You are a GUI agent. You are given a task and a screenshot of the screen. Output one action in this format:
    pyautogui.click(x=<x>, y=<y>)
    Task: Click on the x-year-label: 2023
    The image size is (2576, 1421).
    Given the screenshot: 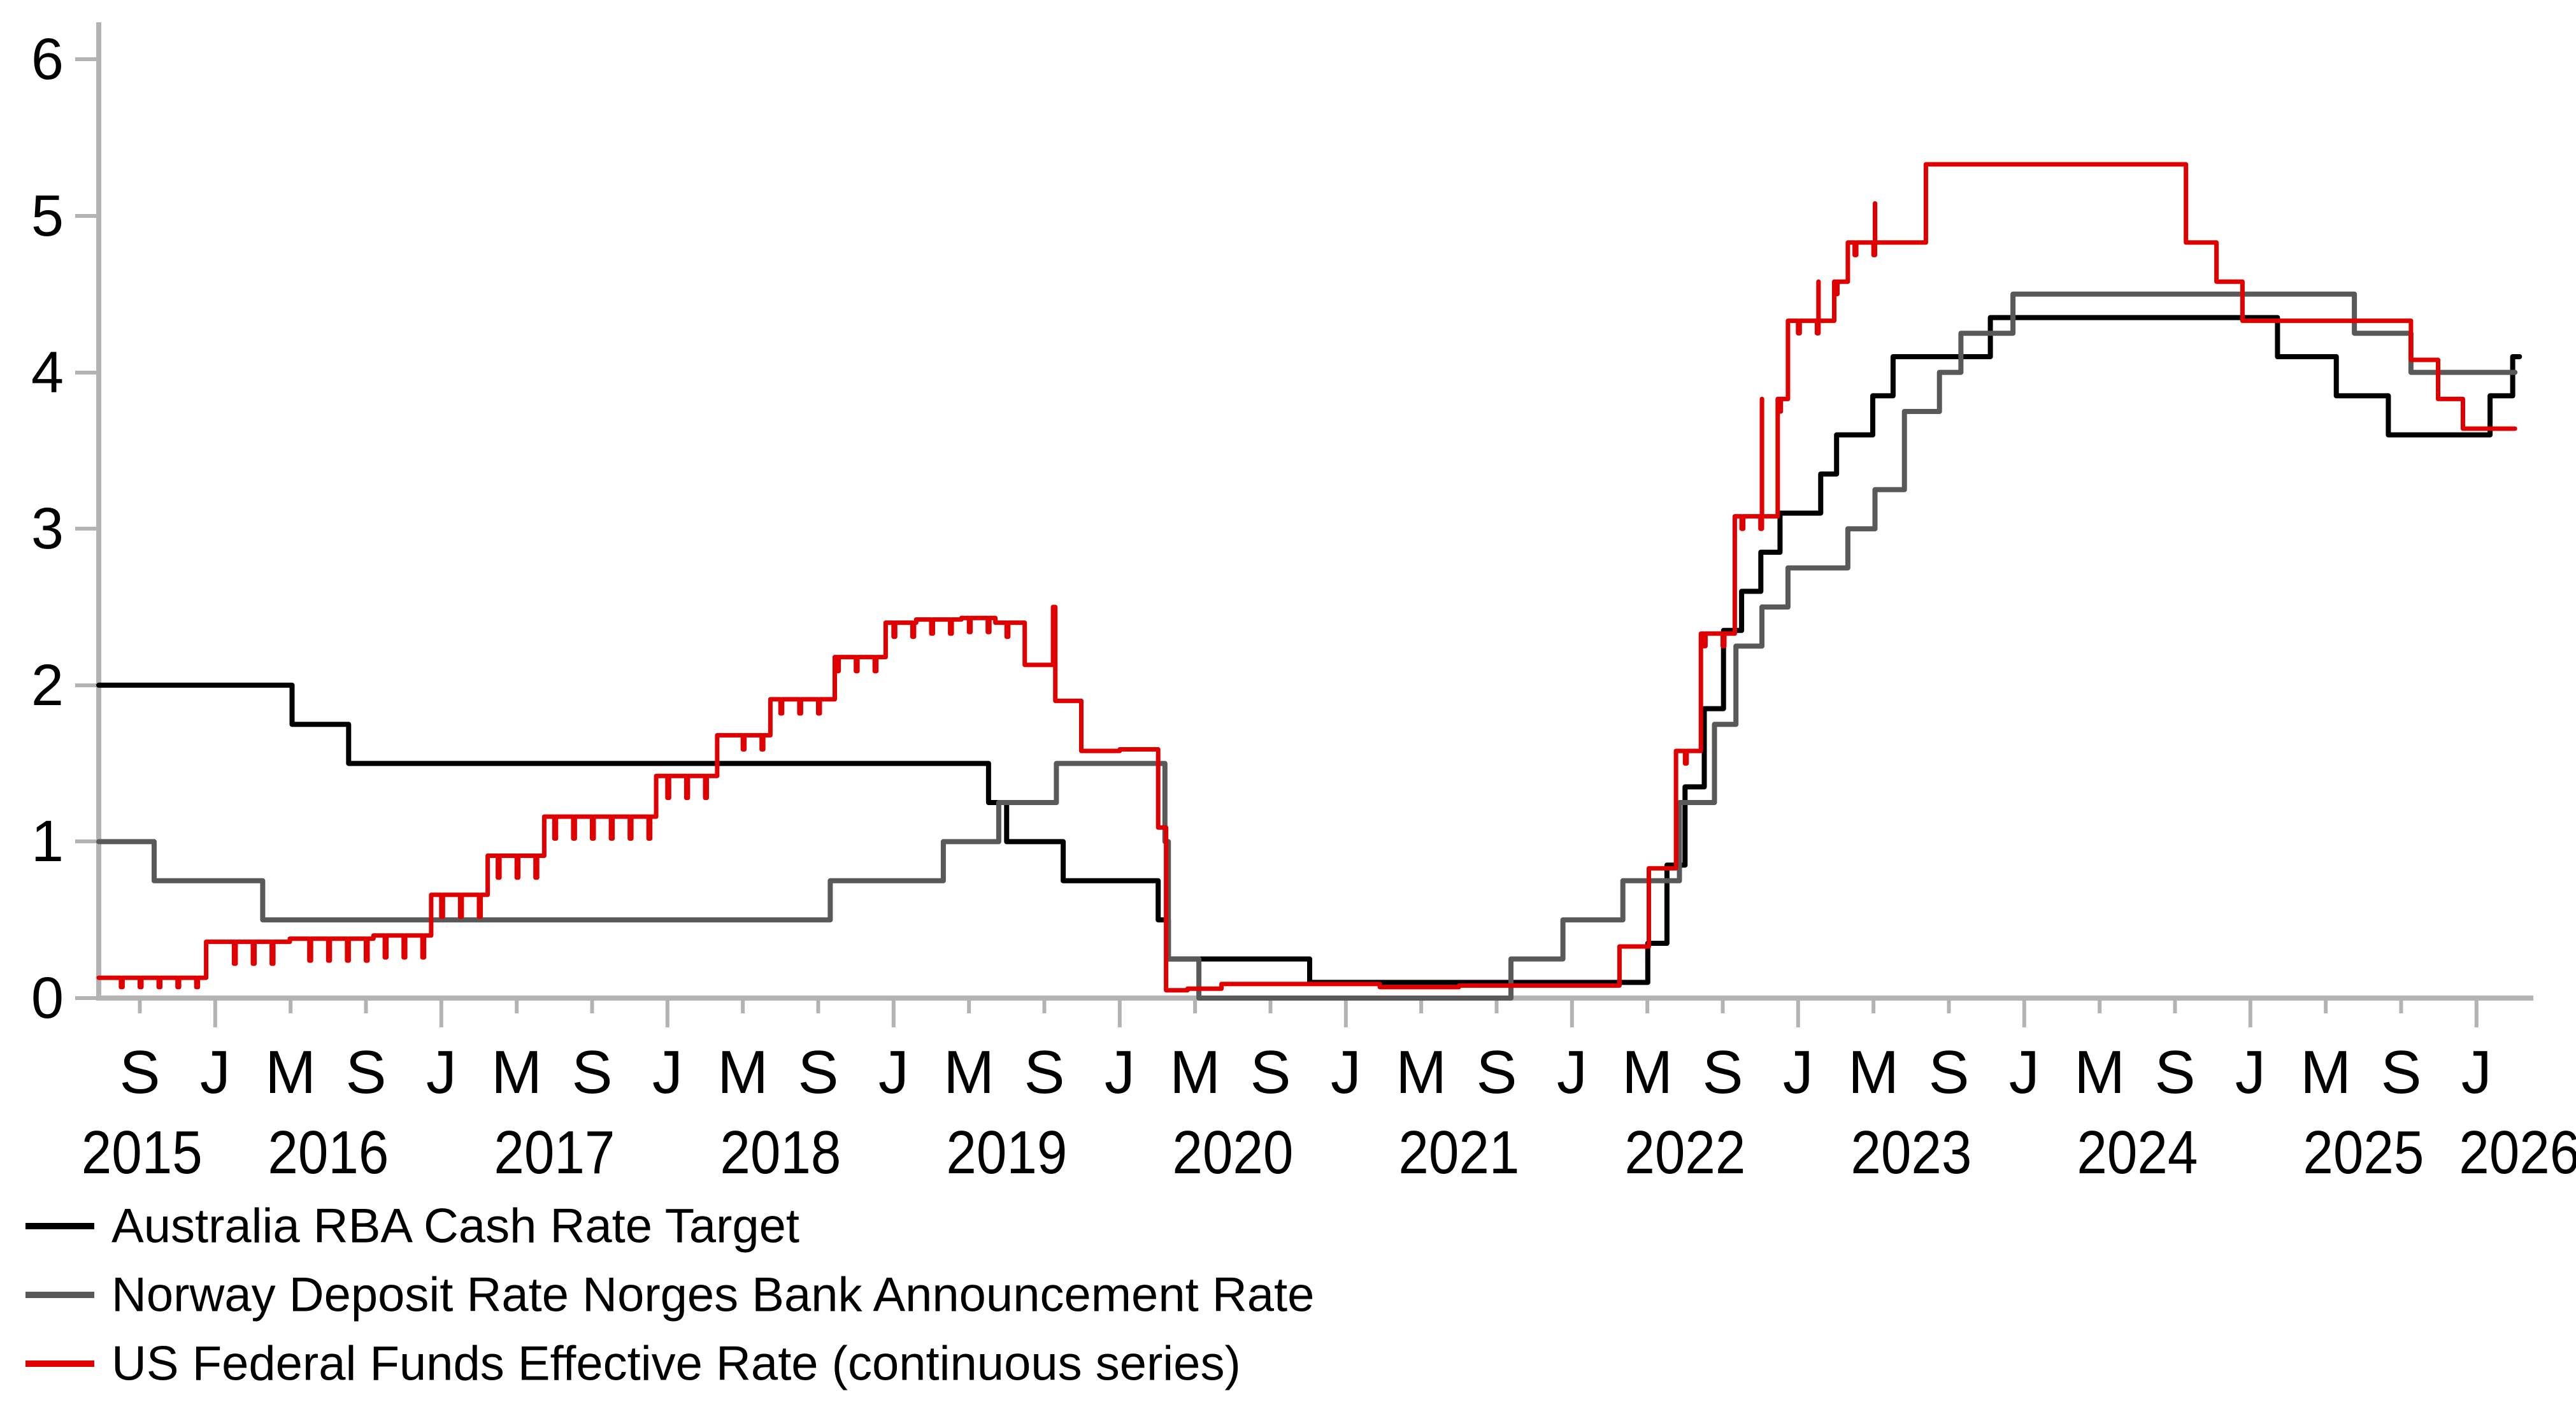 What is the action you would take?
    pyautogui.click(x=1910, y=1153)
    